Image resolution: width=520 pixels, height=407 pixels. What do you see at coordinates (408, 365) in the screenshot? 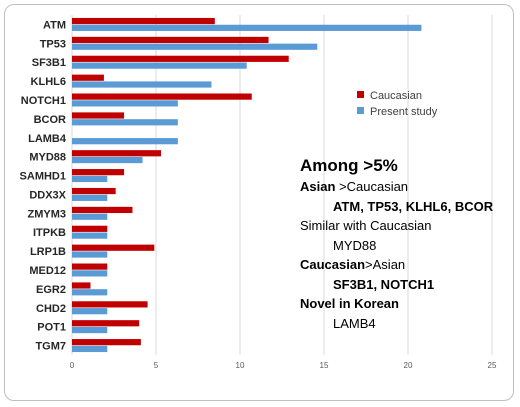
I see `x-tick-label-20: 20` at bounding box center [408, 365].